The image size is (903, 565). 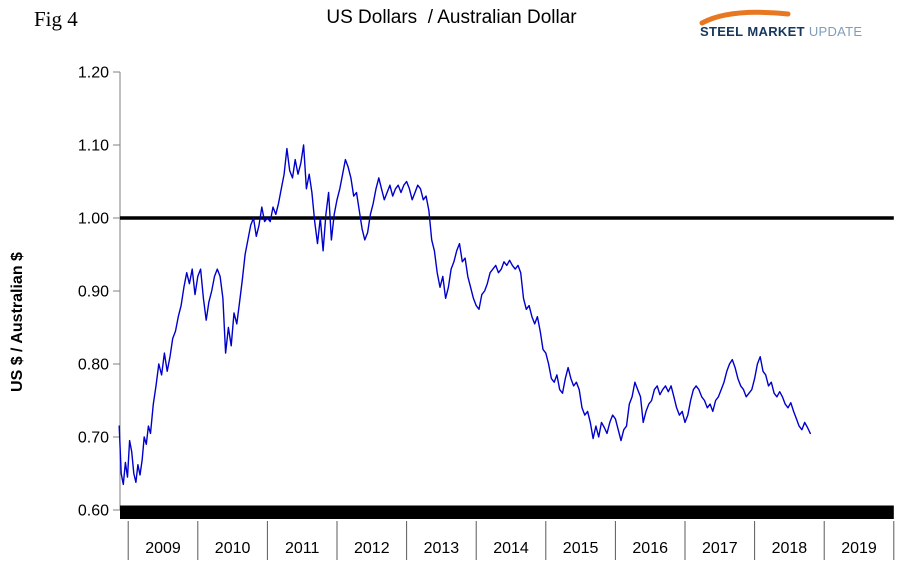 I want to click on logo-text: STEEL MARKET UPDATE, so click(x=781, y=31).